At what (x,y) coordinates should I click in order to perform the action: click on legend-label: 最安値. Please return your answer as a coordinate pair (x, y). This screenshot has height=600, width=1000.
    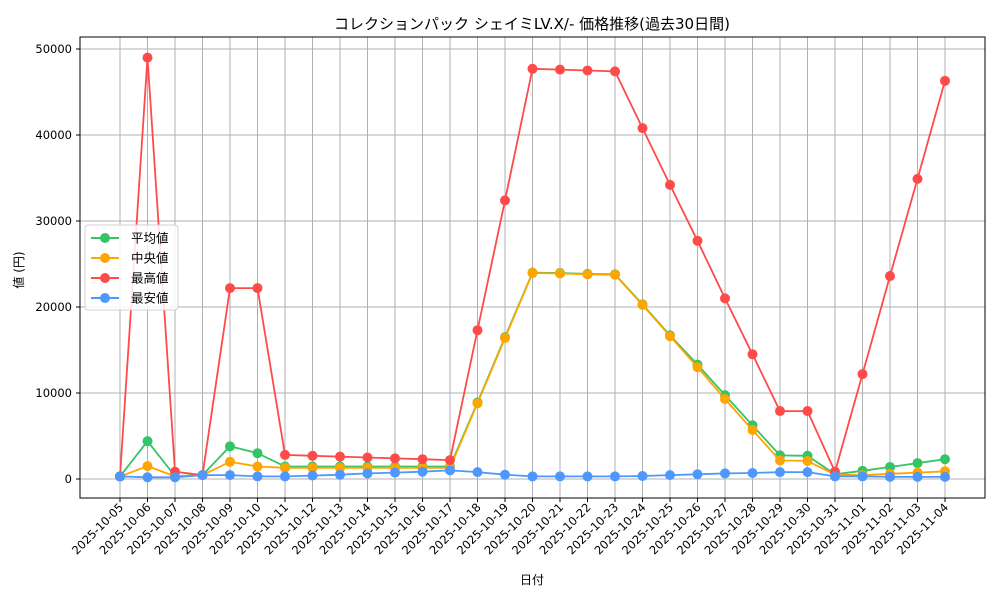
    Looking at the image, I should click on (150, 298).